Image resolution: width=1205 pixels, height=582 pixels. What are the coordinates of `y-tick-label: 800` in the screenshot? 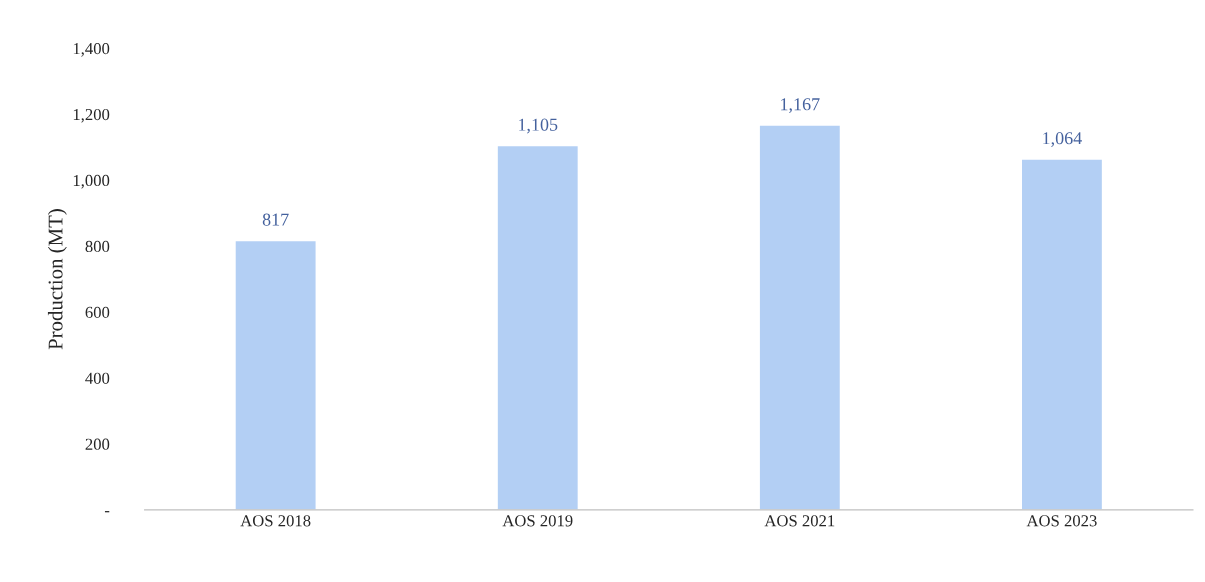 It's located at (97, 246).